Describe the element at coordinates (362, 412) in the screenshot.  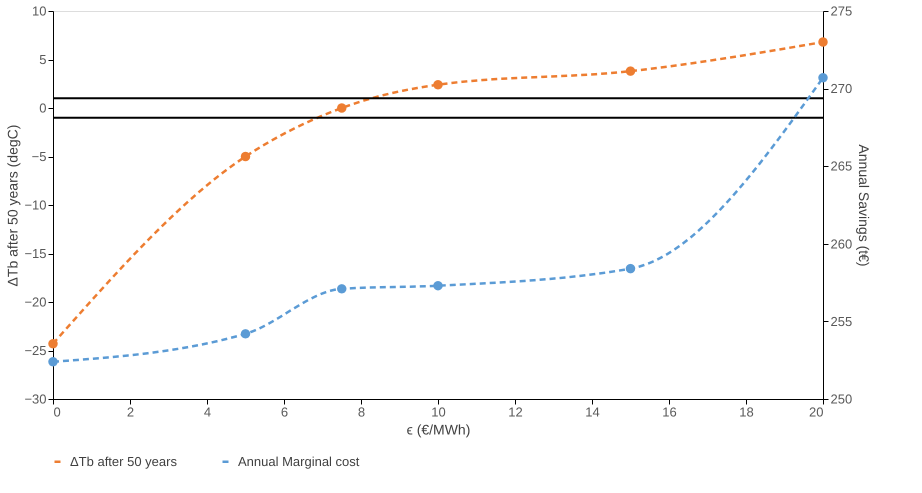
I see `x-tick-label: 8` at that location.